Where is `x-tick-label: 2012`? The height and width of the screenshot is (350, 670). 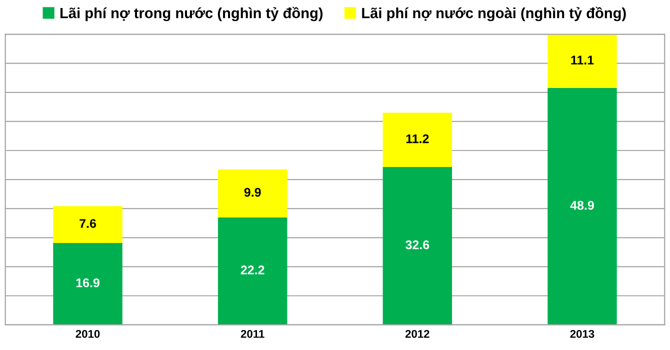 x-tick-label: 2012 is located at coordinates (417, 334).